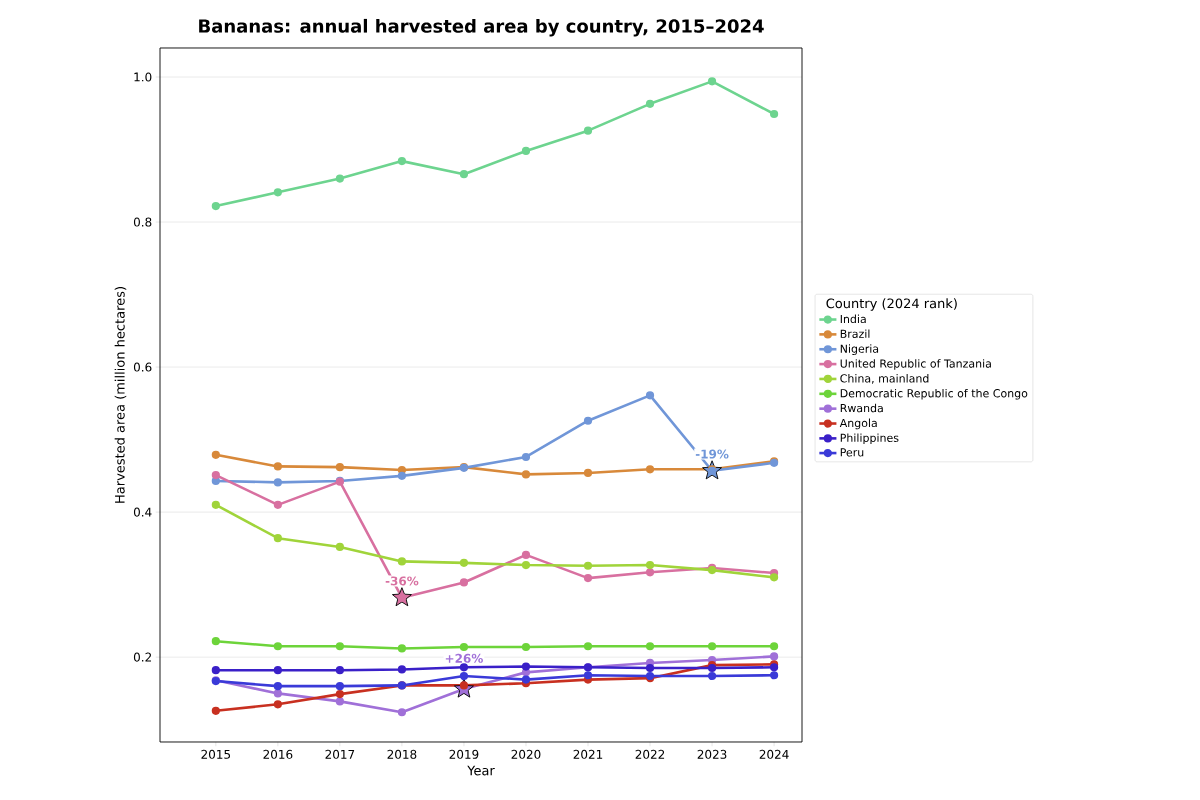 The width and height of the screenshot is (1200, 800). I want to click on x-tick-label: 2023, so click(712, 754).